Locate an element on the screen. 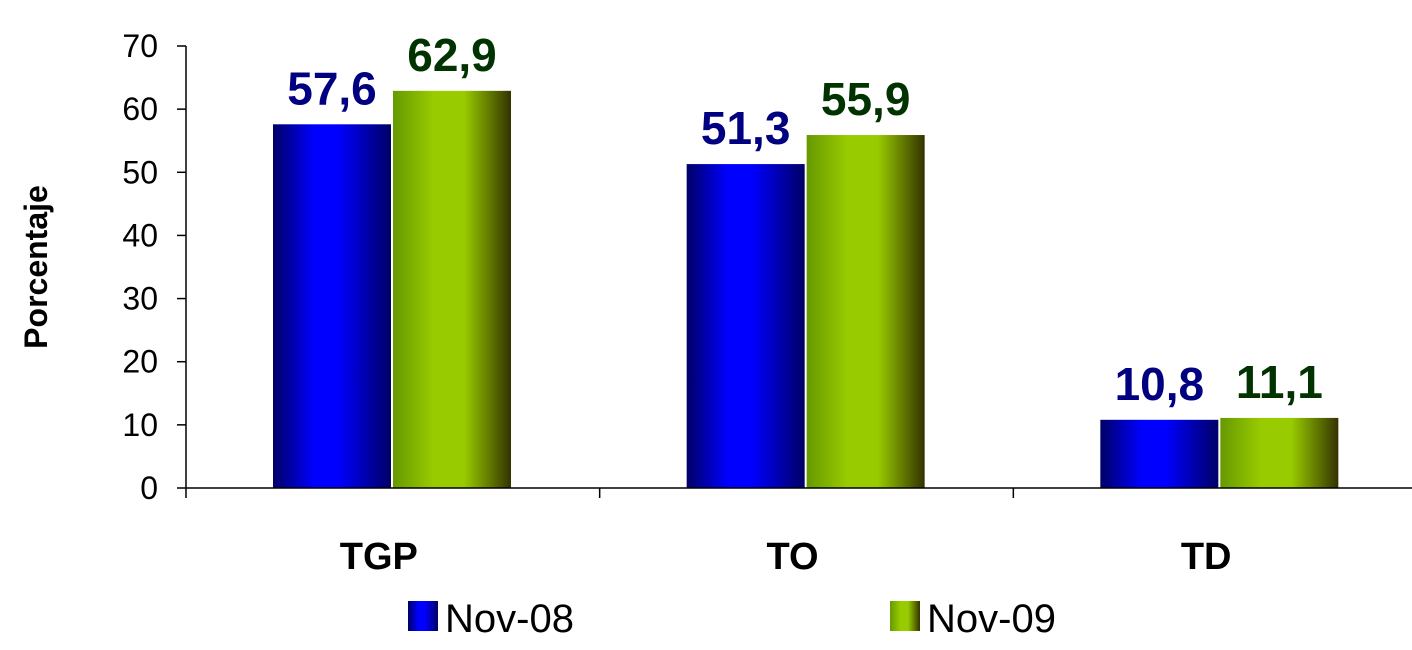 This screenshot has width=1412, height=650. data-label: 57,6 is located at coordinates (332, 88).